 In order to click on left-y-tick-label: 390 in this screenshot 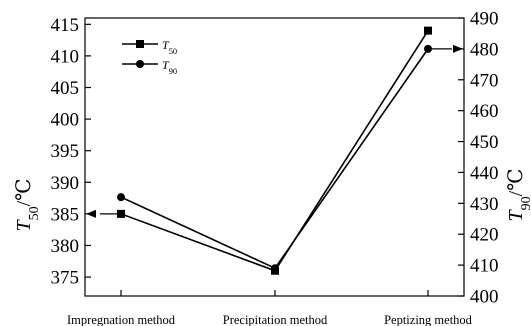, I will do `click(65, 183)`.